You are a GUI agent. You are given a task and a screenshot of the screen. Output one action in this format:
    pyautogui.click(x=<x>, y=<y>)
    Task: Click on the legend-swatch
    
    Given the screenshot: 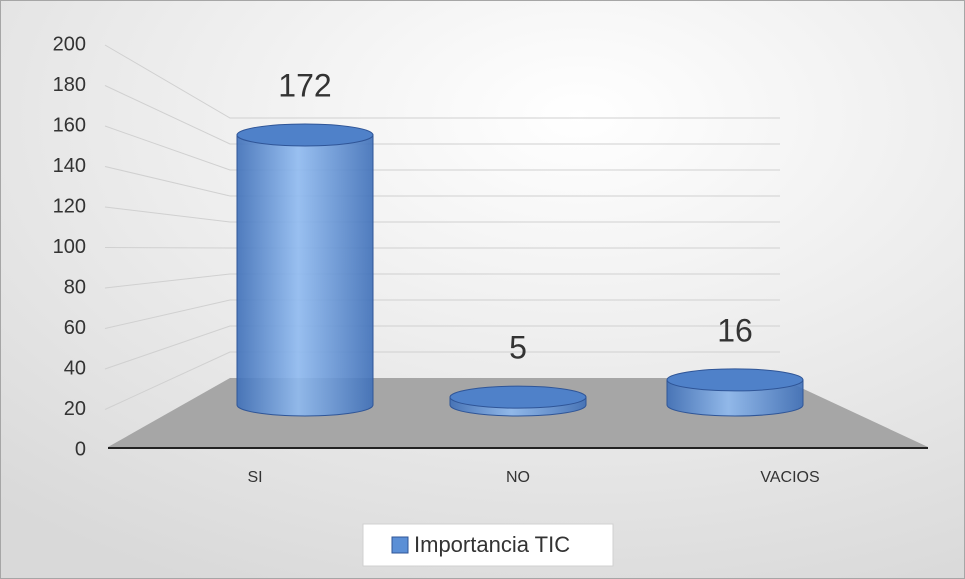 What is the action you would take?
    pyautogui.click(x=400, y=545)
    